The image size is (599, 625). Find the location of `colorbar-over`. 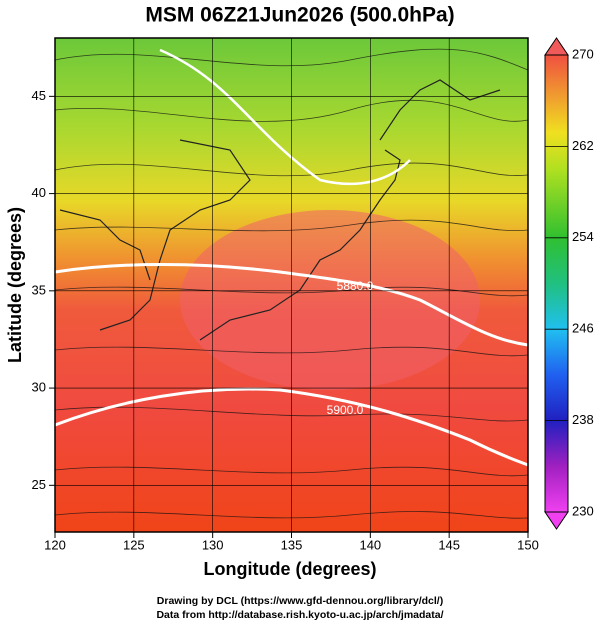

colorbar-over is located at coordinates (556, 46).